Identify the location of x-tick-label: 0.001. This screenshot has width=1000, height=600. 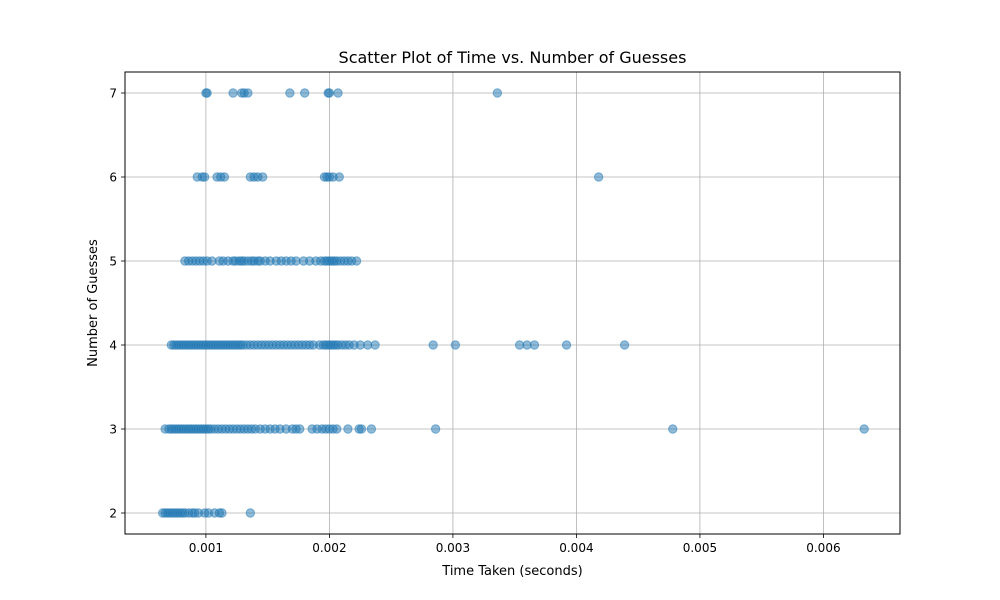
(206, 548).